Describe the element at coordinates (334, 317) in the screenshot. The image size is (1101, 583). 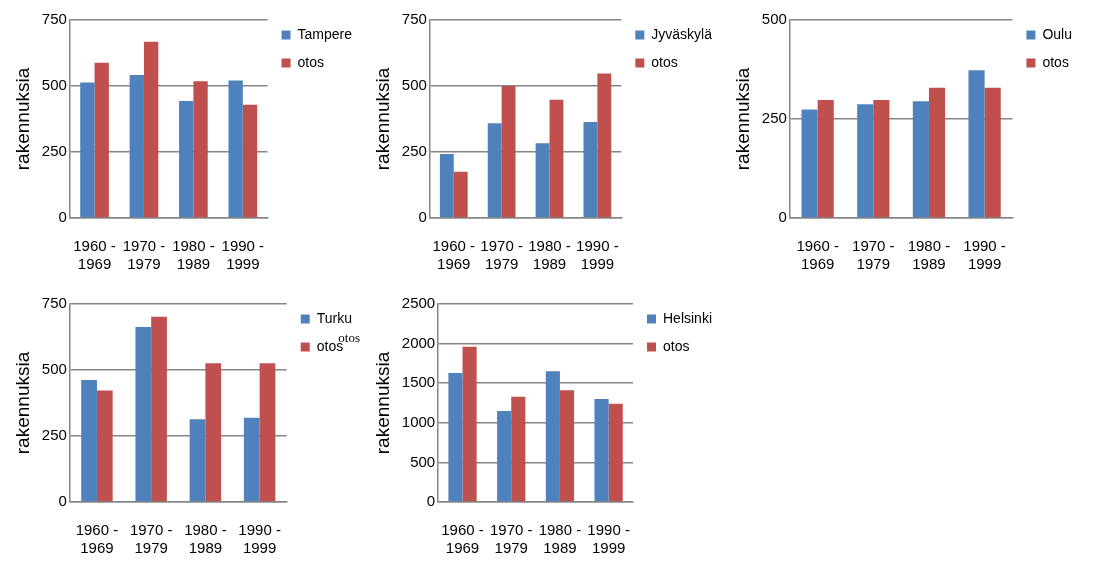
I see `legend-label: Turku` at that location.